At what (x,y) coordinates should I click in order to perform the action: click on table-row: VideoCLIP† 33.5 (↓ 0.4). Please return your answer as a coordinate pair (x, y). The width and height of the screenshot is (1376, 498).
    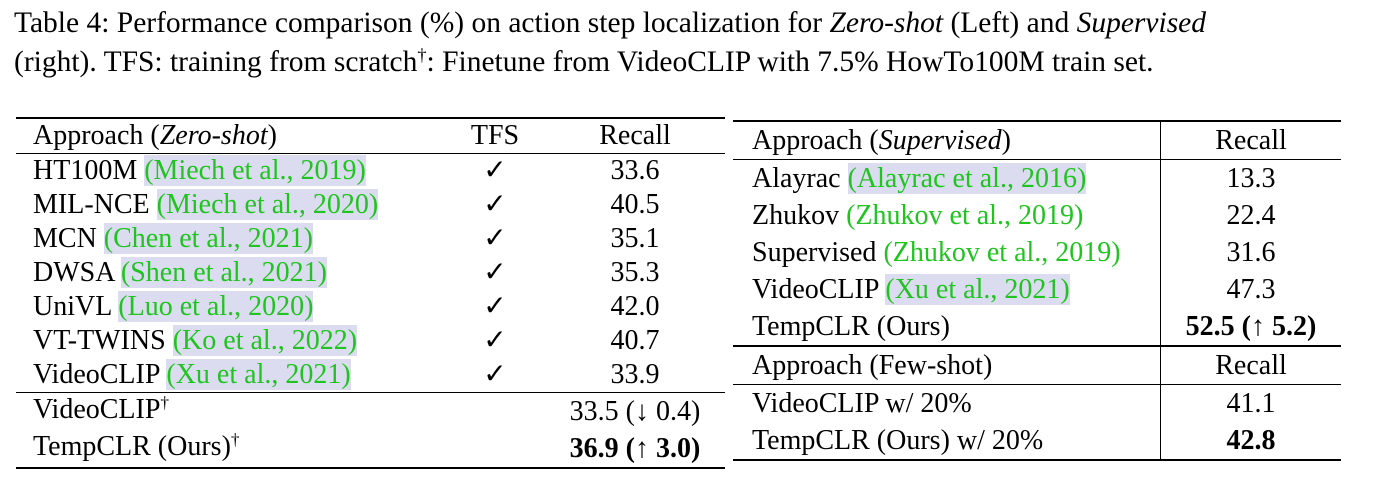
    Looking at the image, I should click on (370, 411).